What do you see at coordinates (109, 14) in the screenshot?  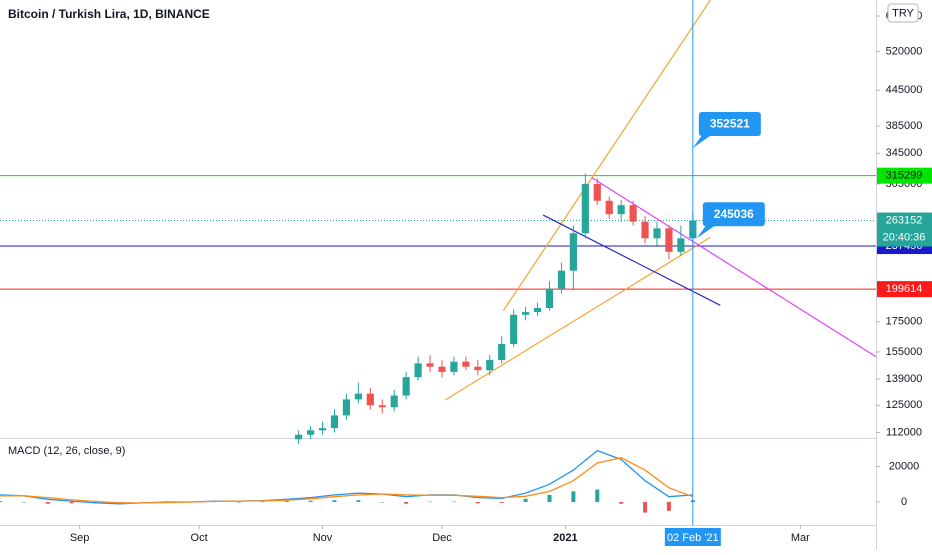 I see `chart-title: Bitcoin / Turkish Lira, 1D, BINANCE` at bounding box center [109, 14].